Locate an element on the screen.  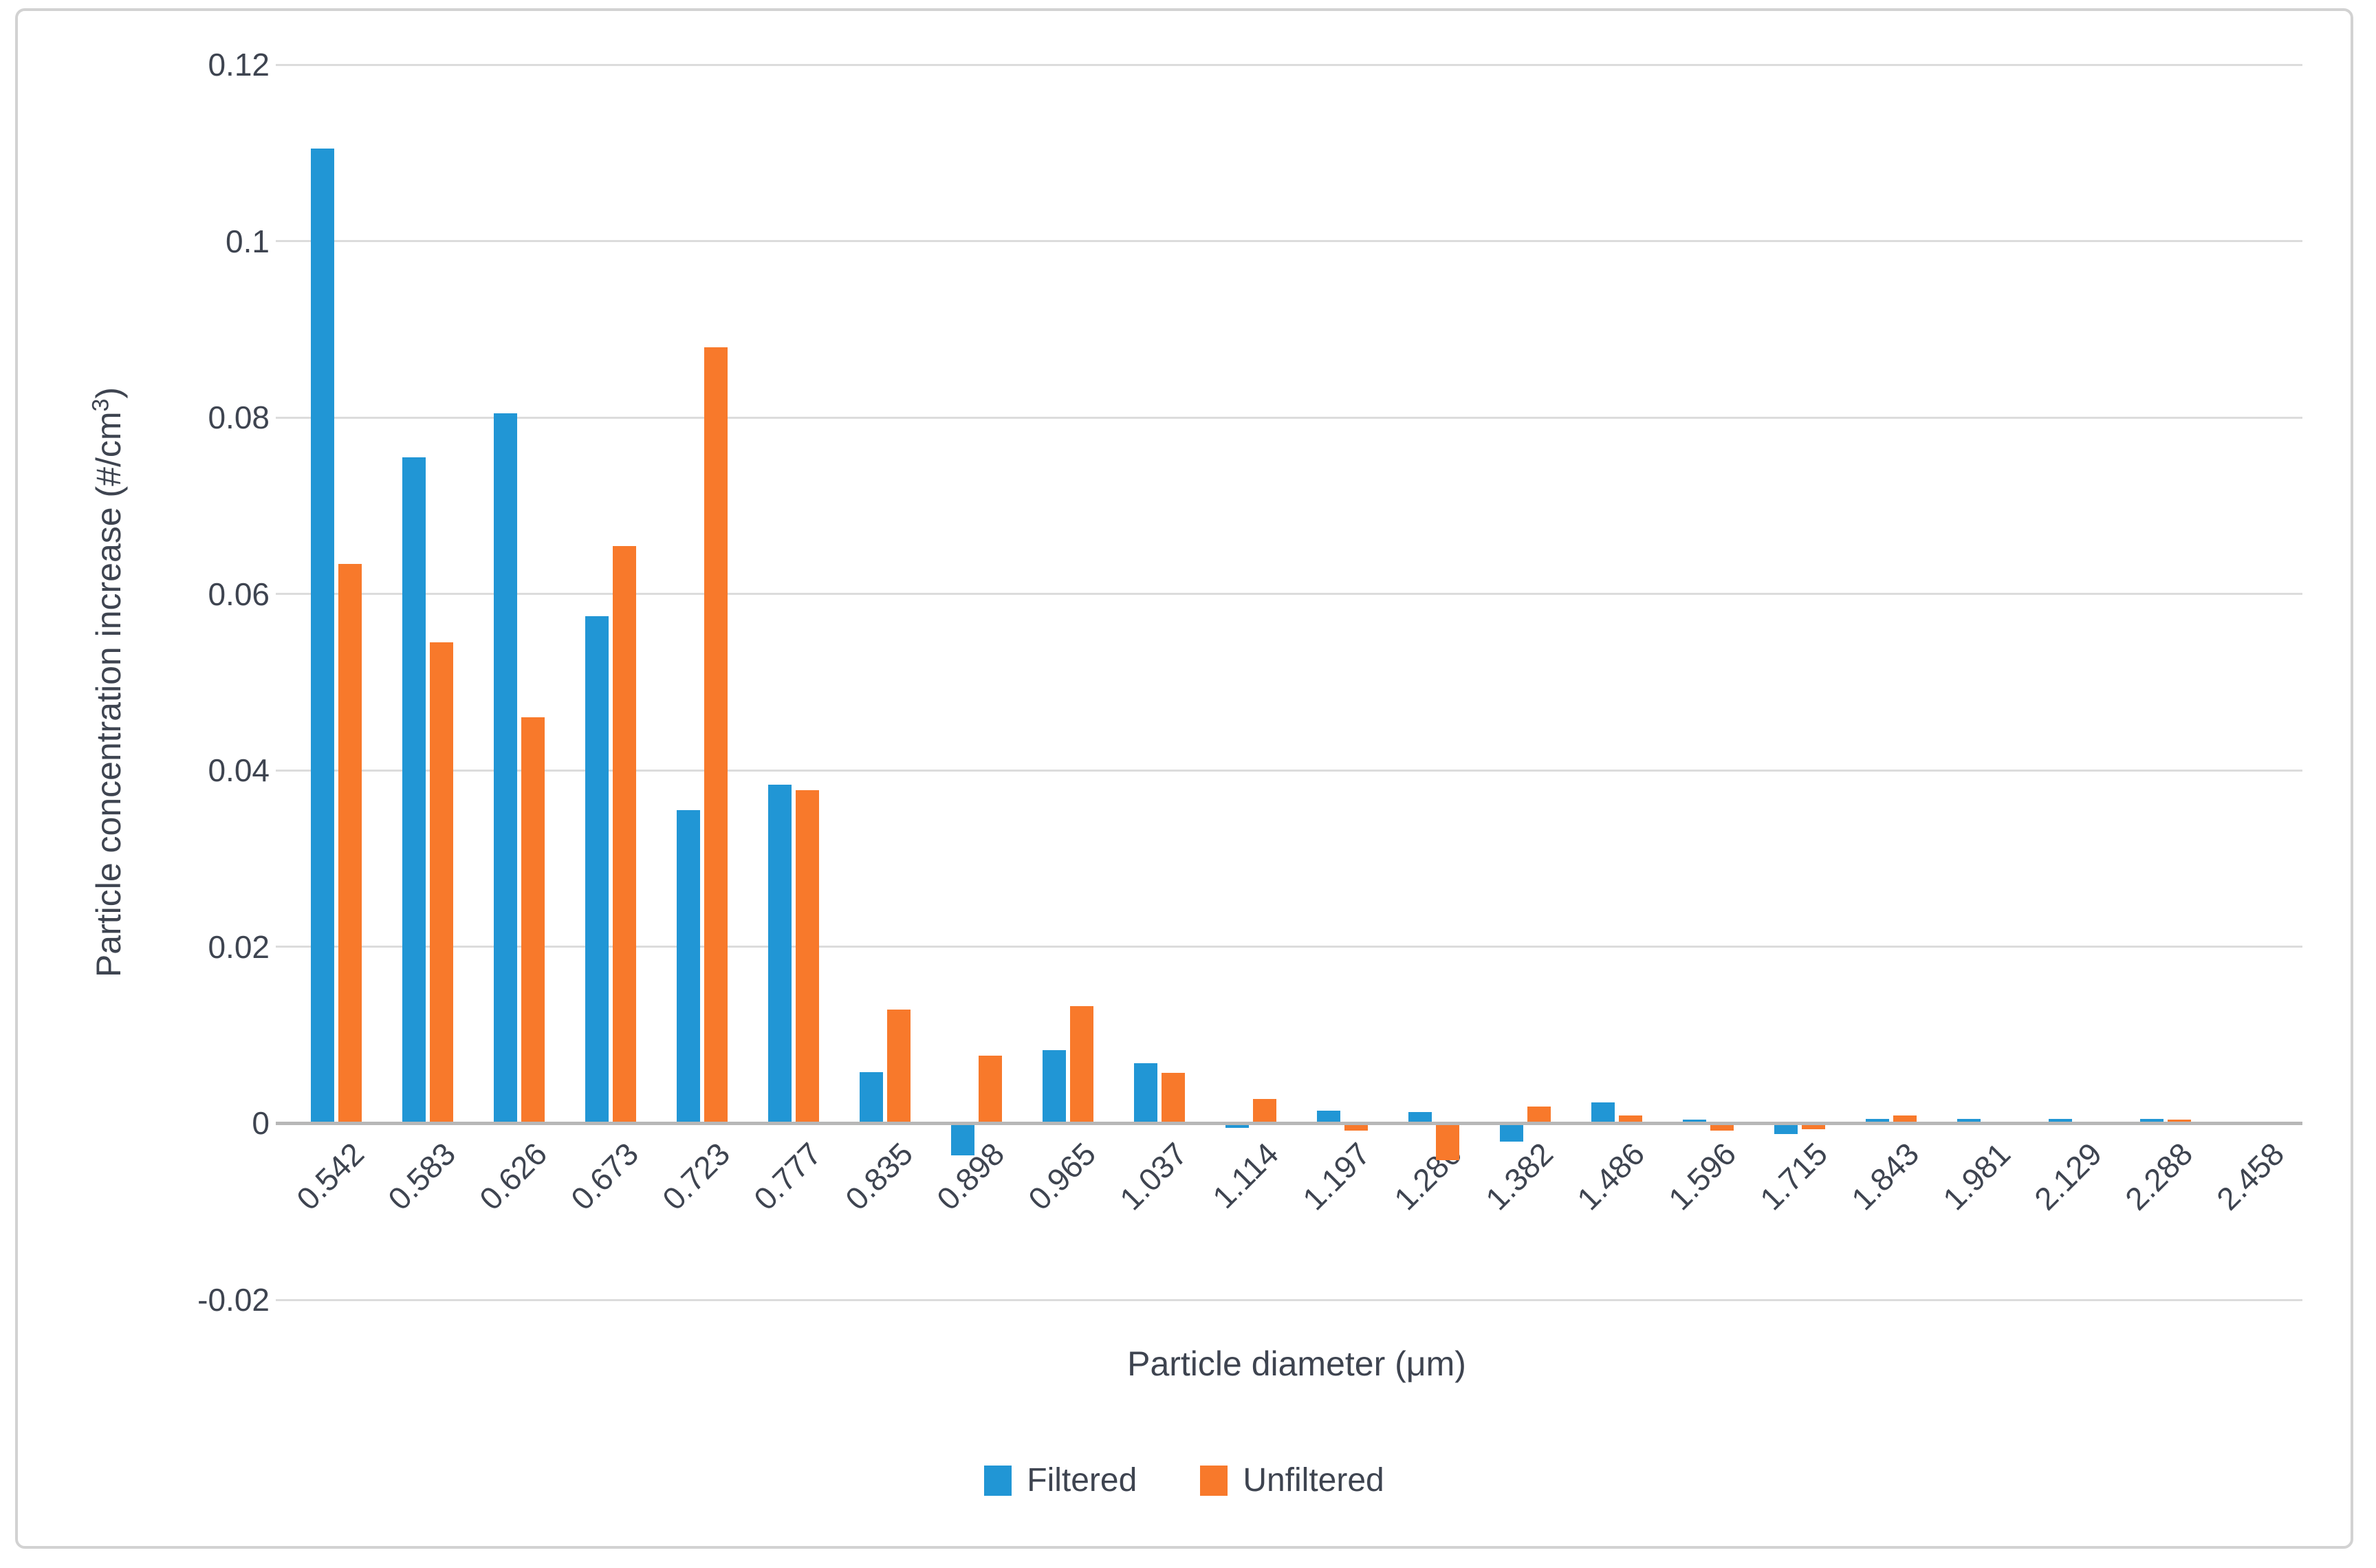
y-tick-label-0.08: 0.08 is located at coordinates (239, 418).